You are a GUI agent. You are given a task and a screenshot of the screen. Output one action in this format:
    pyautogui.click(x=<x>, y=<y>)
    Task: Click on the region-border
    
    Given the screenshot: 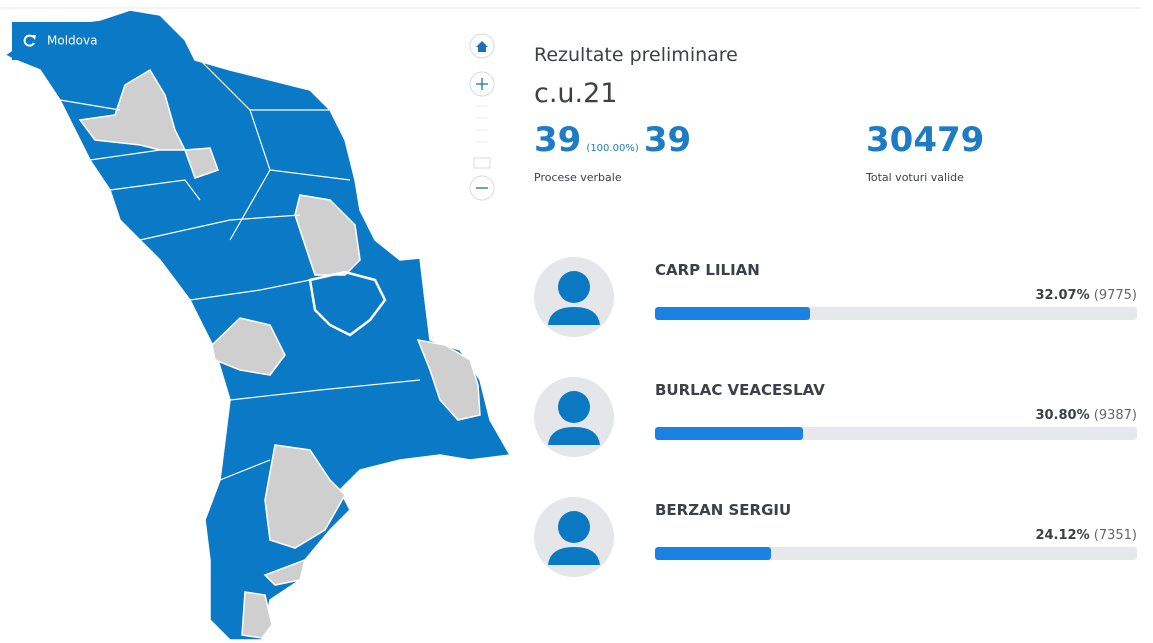 What is the action you would take?
    pyautogui.click(x=347, y=303)
    